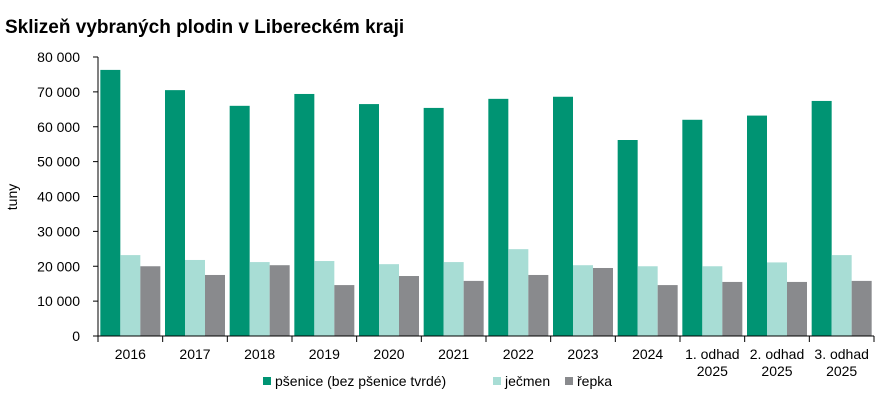  Describe the element at coordinates (453, 354) in the screenshot. I see `x-tick-label: 2021` at that location.